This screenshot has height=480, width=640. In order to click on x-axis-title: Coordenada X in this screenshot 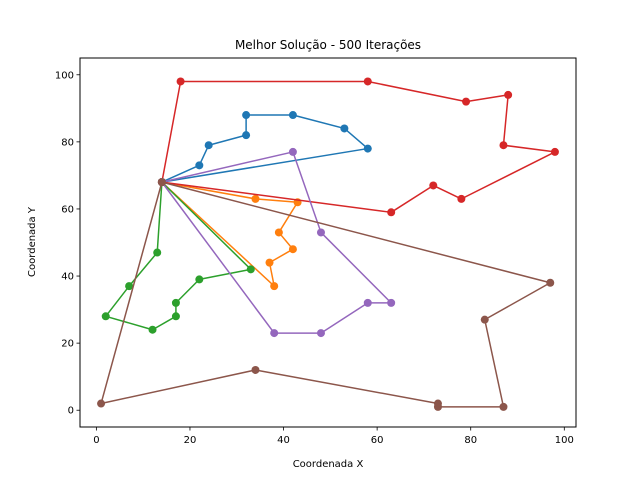, I will do `click(328, 464)`.